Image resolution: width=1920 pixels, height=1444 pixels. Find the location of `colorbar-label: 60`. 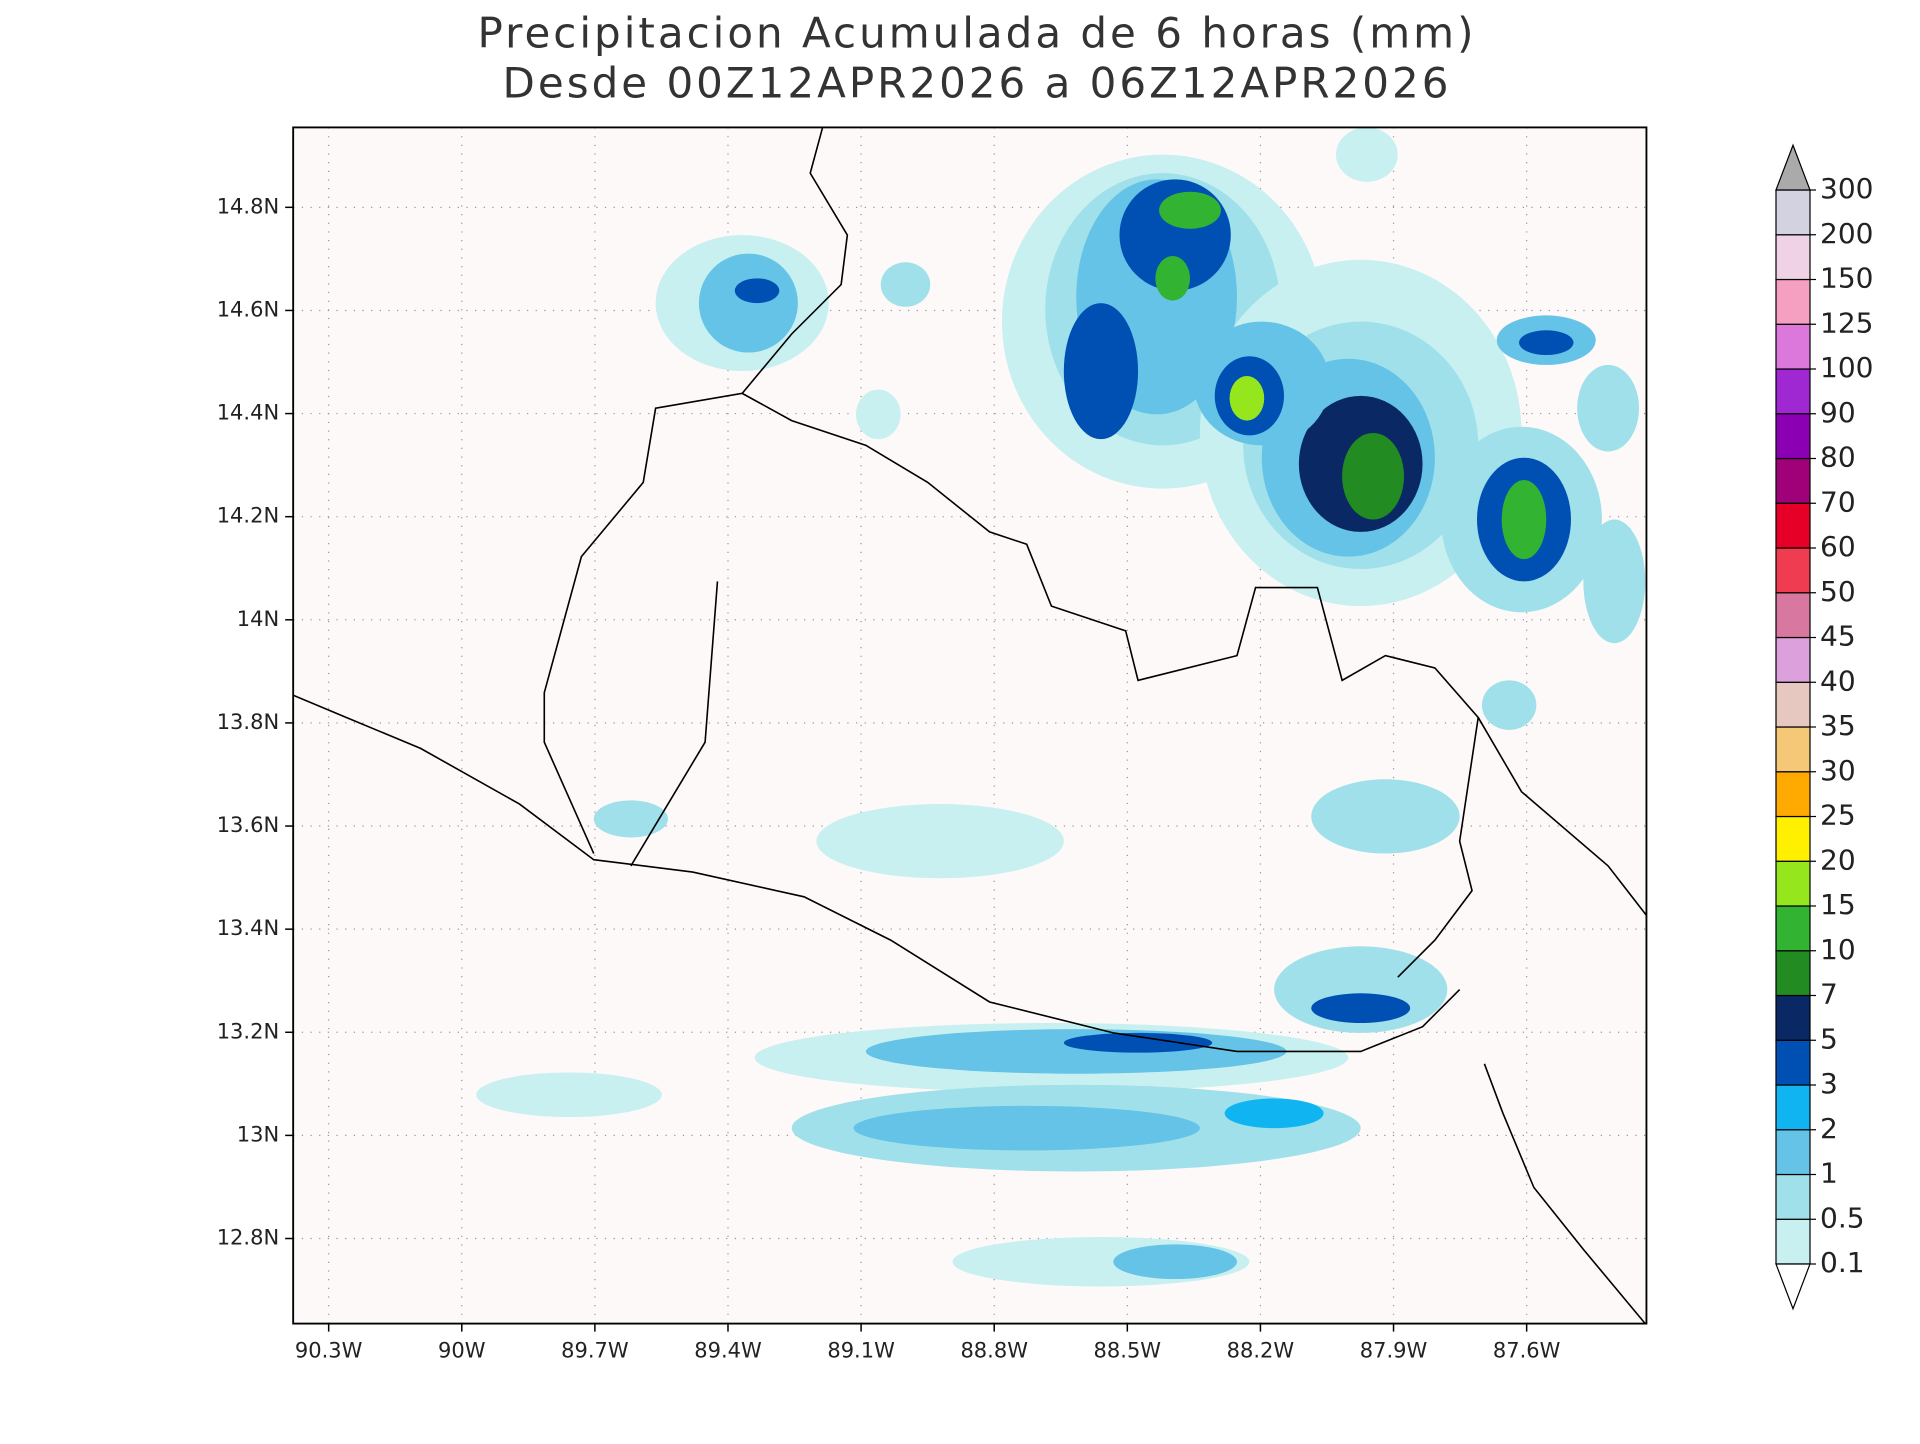

colorbar-label: 60 is located at coordinates (1838, 546).